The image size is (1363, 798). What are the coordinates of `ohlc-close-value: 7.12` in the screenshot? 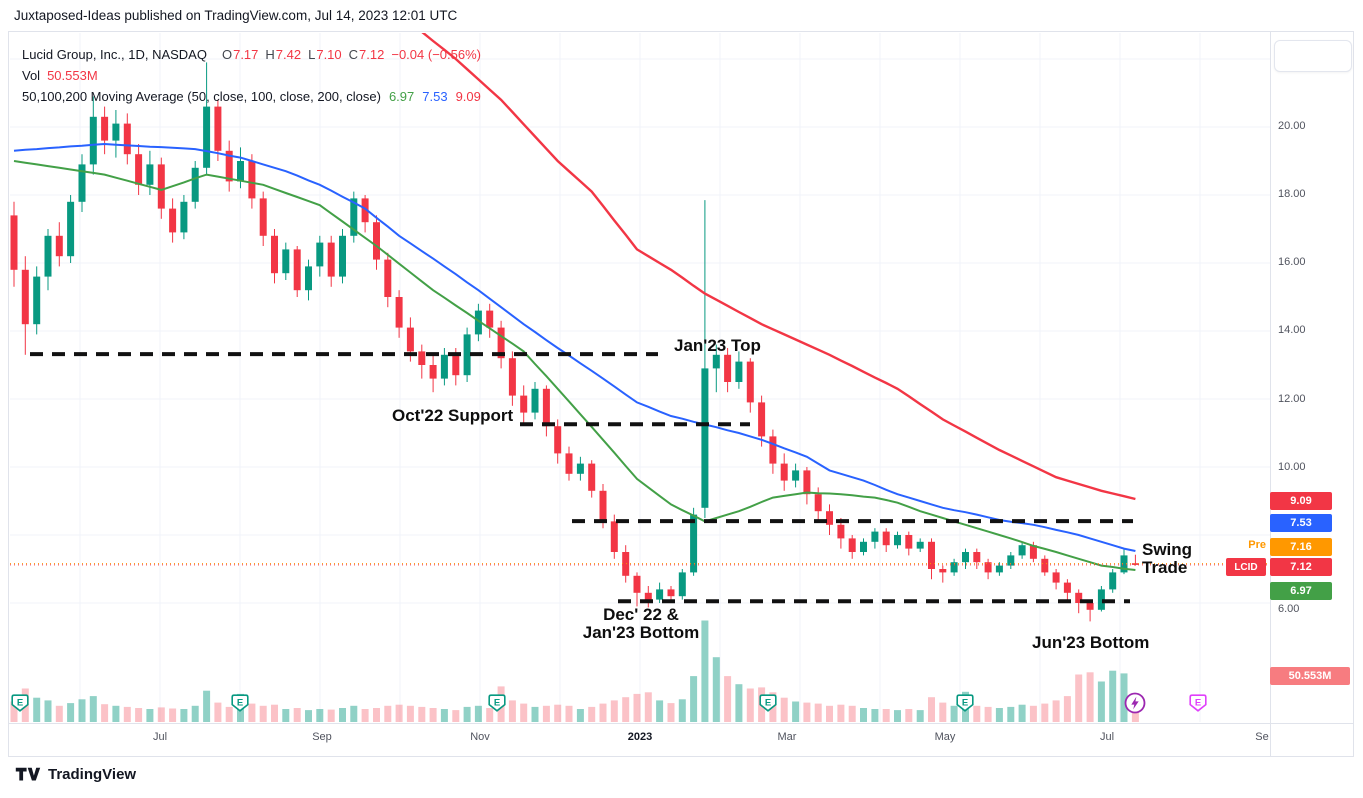 It's located at (372, 54).